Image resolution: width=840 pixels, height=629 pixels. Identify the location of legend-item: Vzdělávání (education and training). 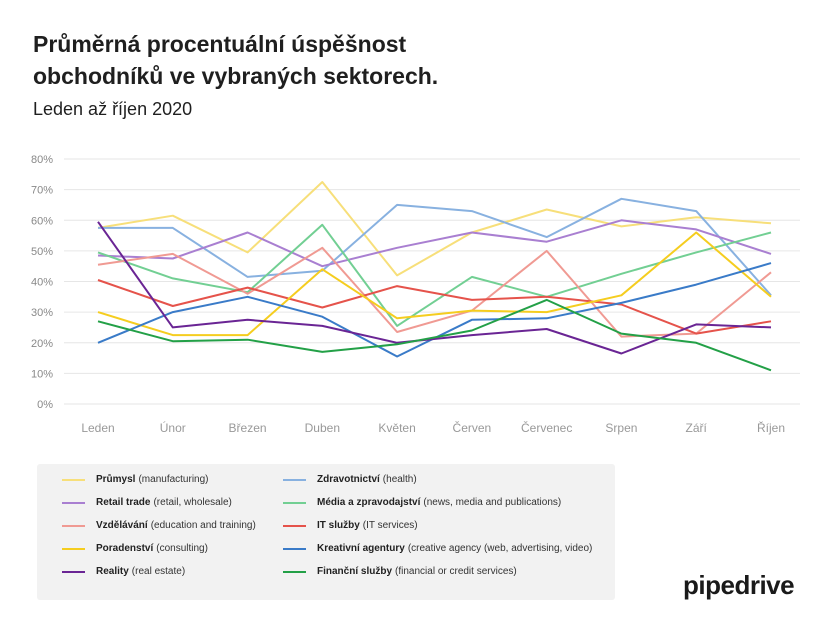
(159, 525).